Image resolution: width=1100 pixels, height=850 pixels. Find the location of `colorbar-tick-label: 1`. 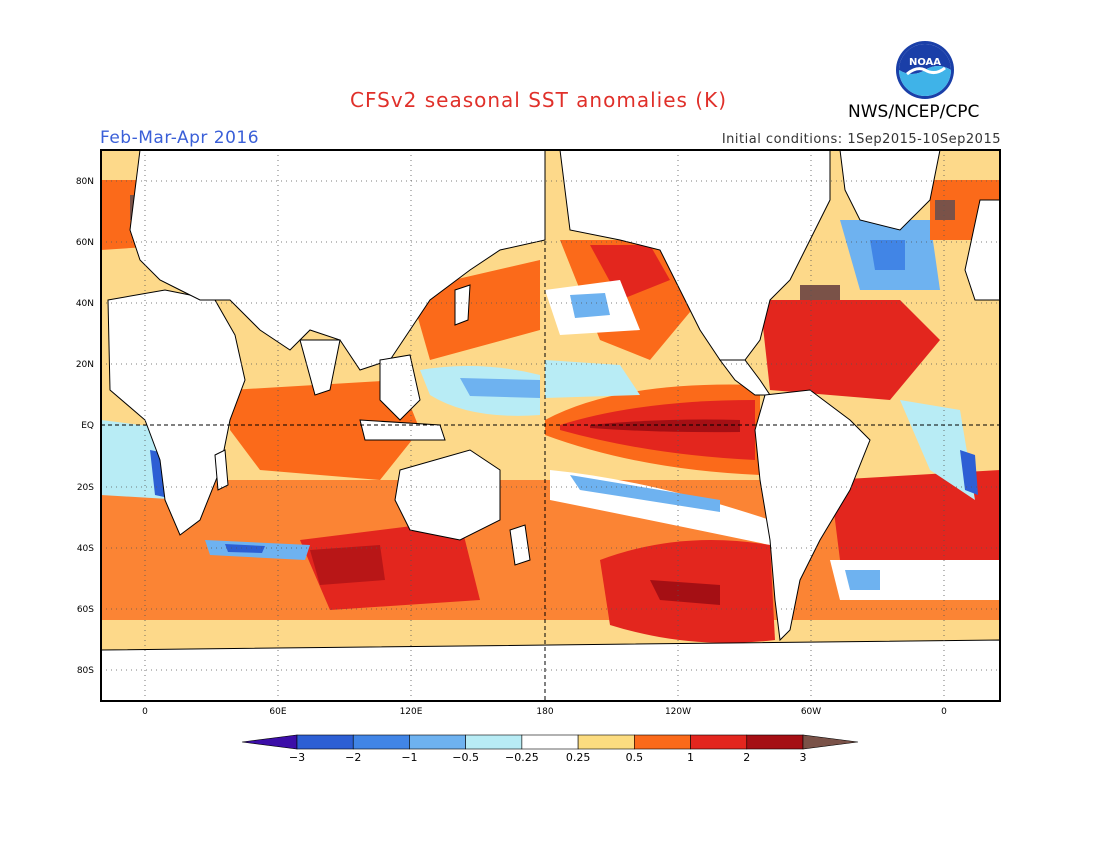

colorbar-tick-label: 1 is located at coordinates (690, 757).